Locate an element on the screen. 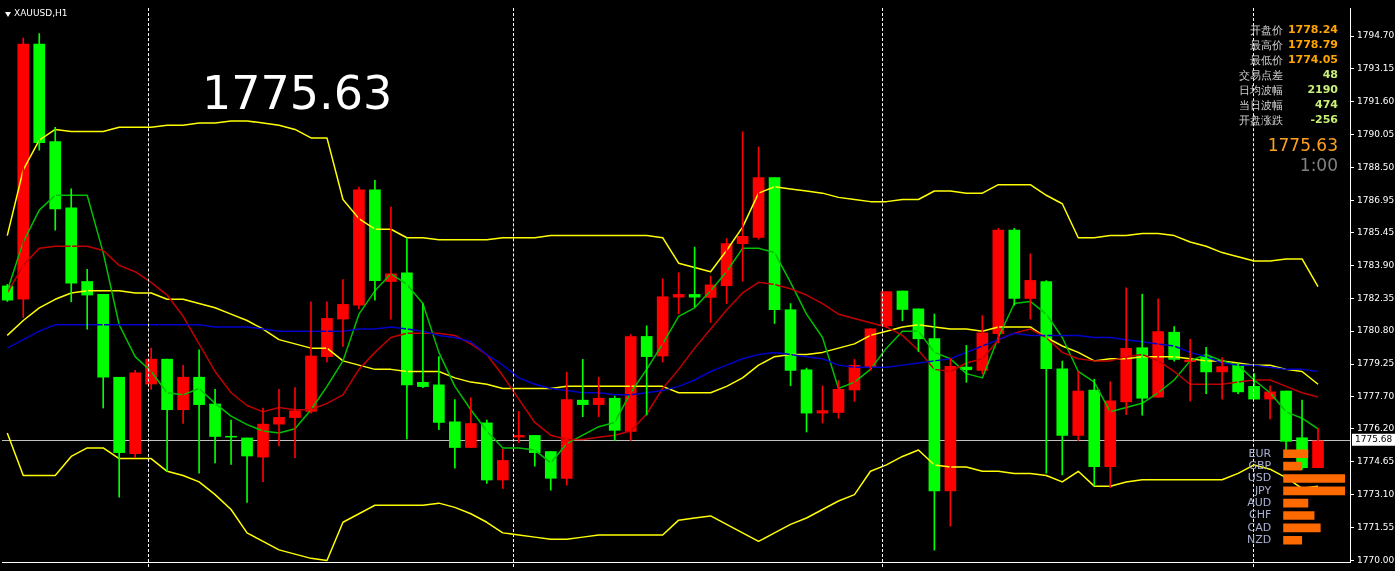  annotation: -256 is located at coordinates (1324, 119).